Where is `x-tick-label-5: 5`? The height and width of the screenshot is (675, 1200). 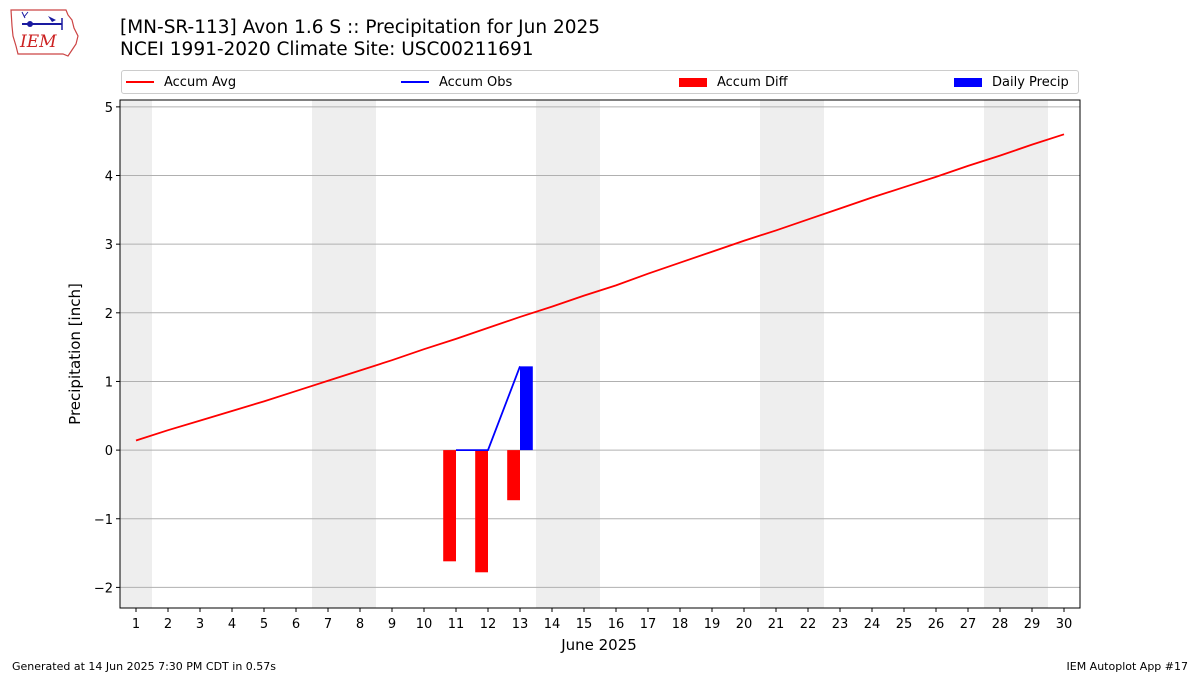
x-tick-label-5: 5 is located at coordinates (264, 624).